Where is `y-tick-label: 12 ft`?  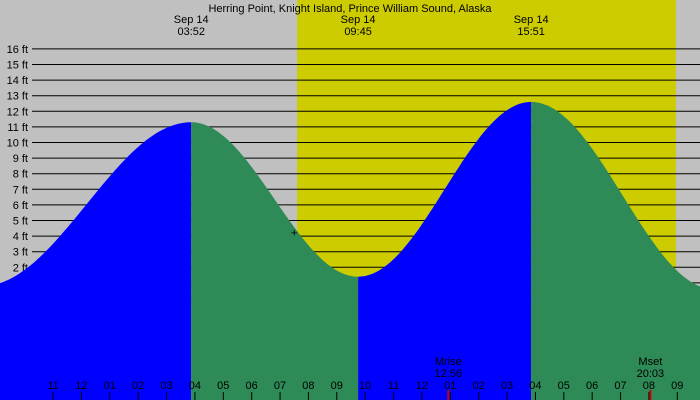
y-tick-label: 12 ft is located at coordinates (17, 112).